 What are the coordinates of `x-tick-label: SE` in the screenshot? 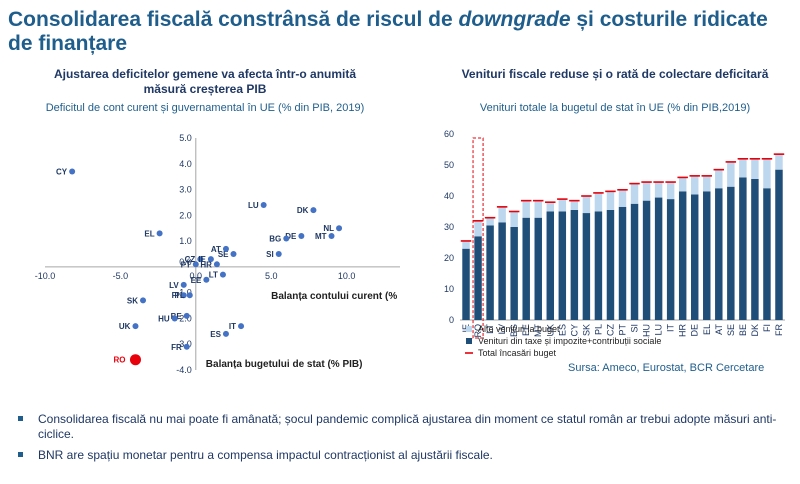 It's located at (731, 330).